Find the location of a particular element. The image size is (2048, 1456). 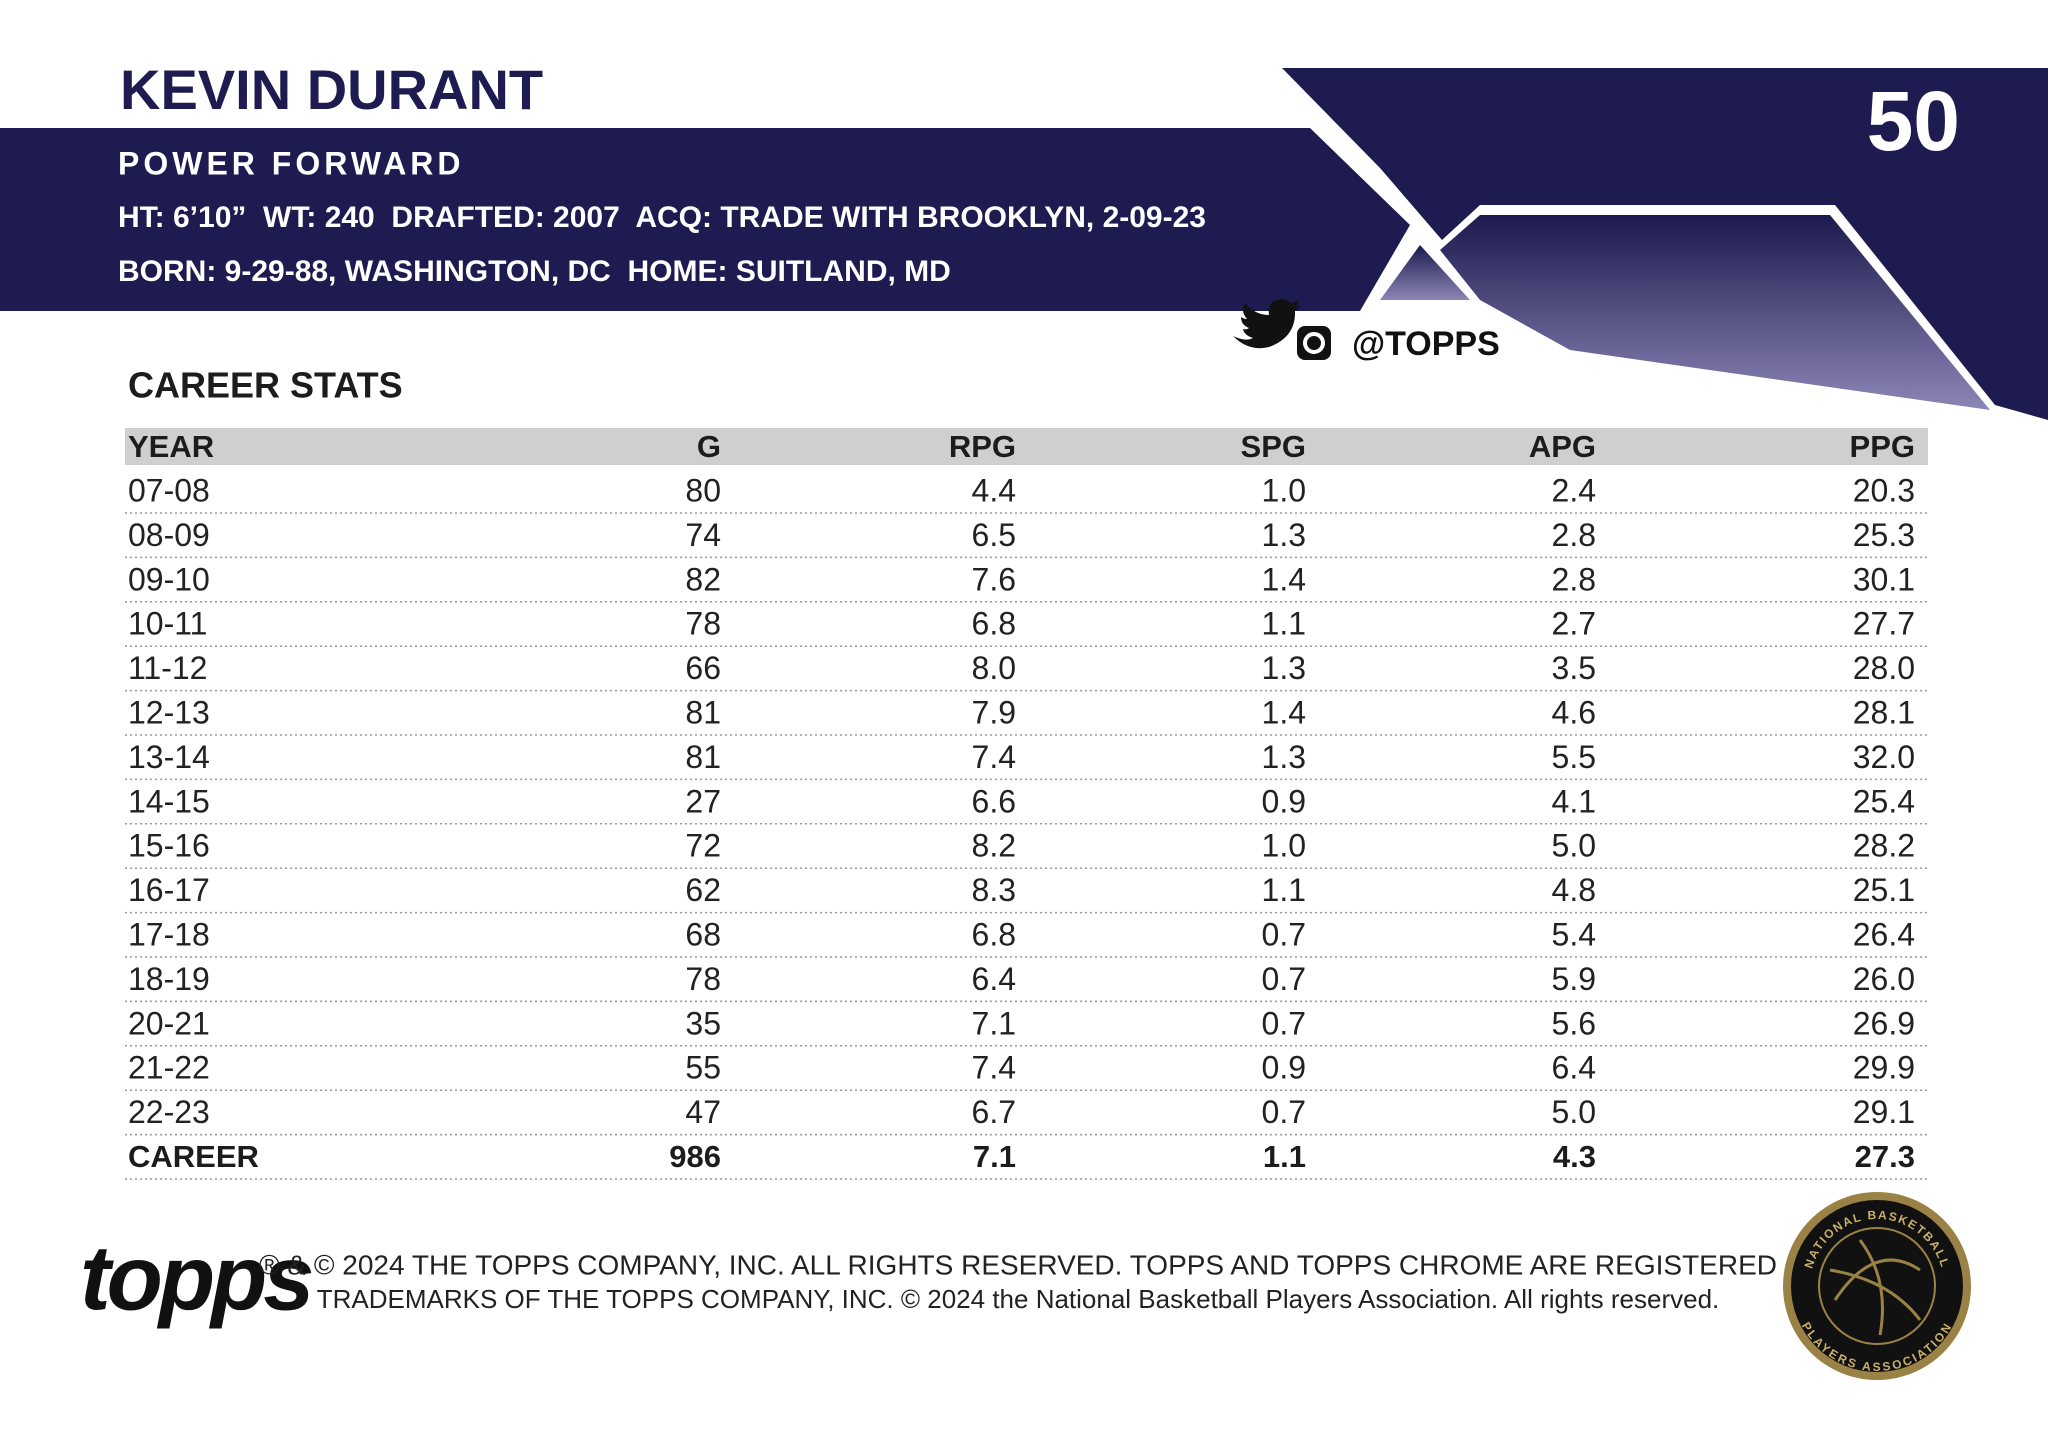

column-header: G is located at coordinates (709, 446).